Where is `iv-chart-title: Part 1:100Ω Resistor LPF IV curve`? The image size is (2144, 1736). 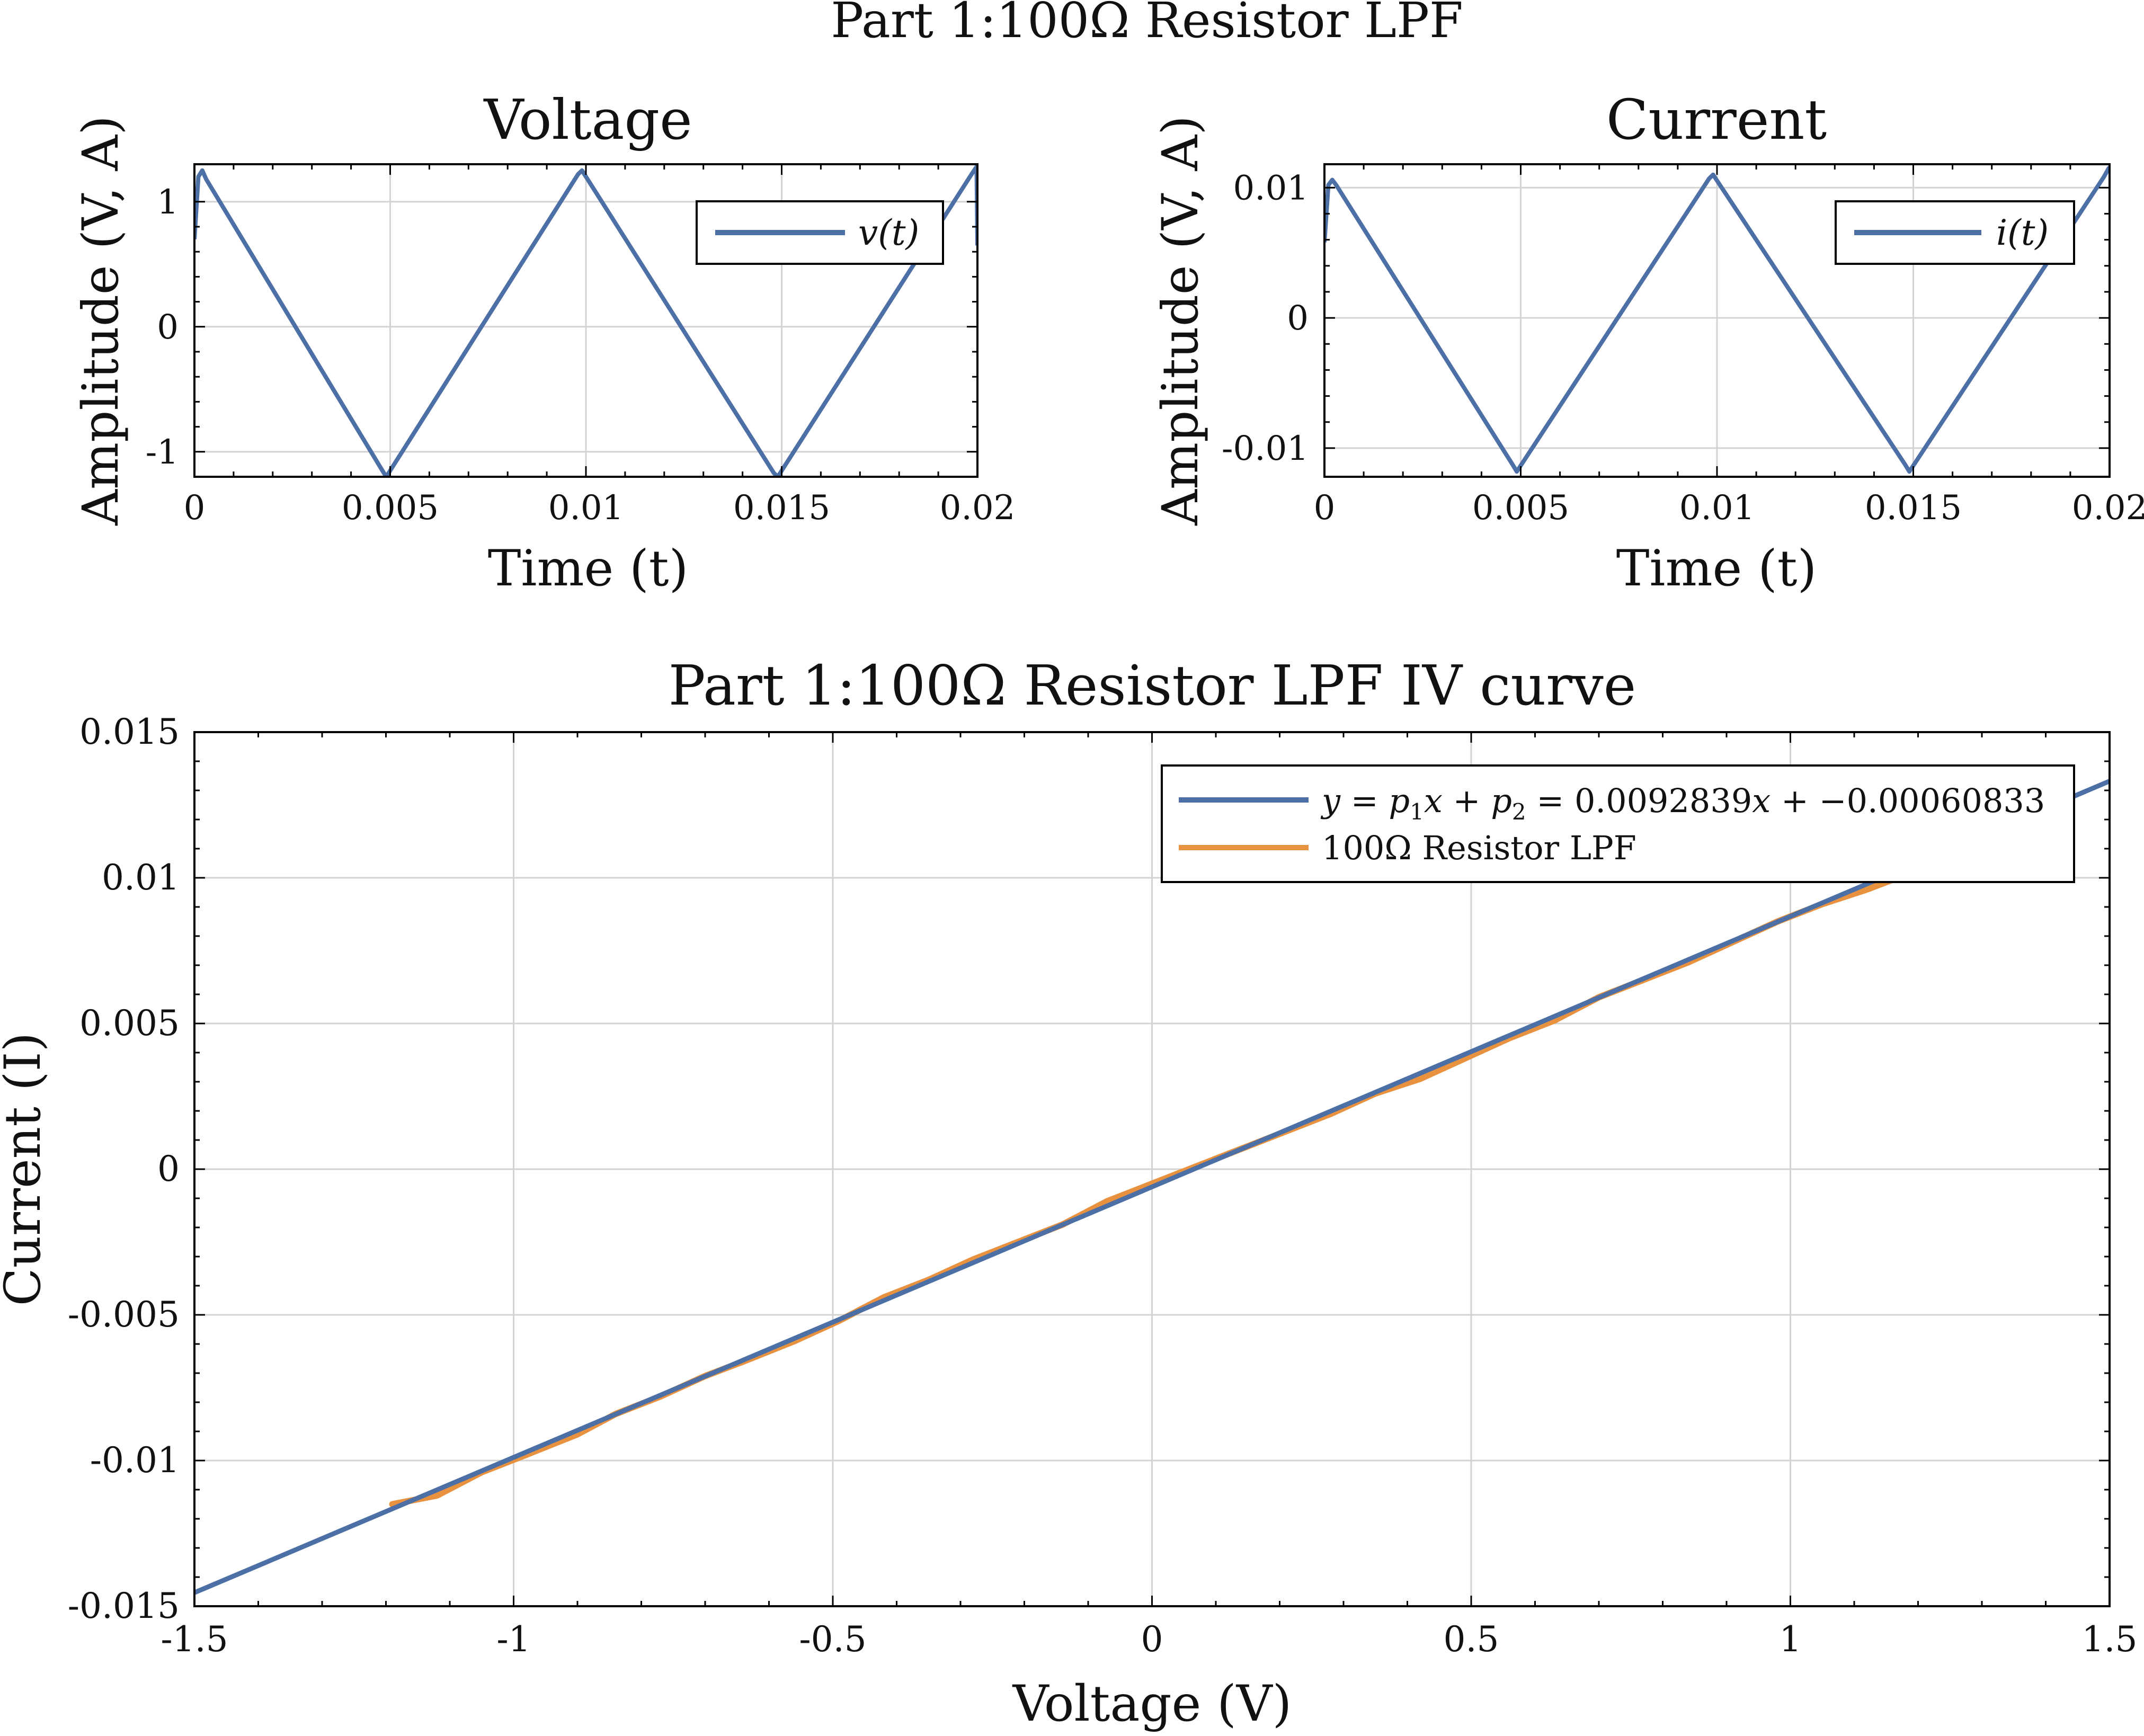
iv-chart-title: Part 1:100Ω Resistor LPF IV curve is located at coordinates (1152, 685).